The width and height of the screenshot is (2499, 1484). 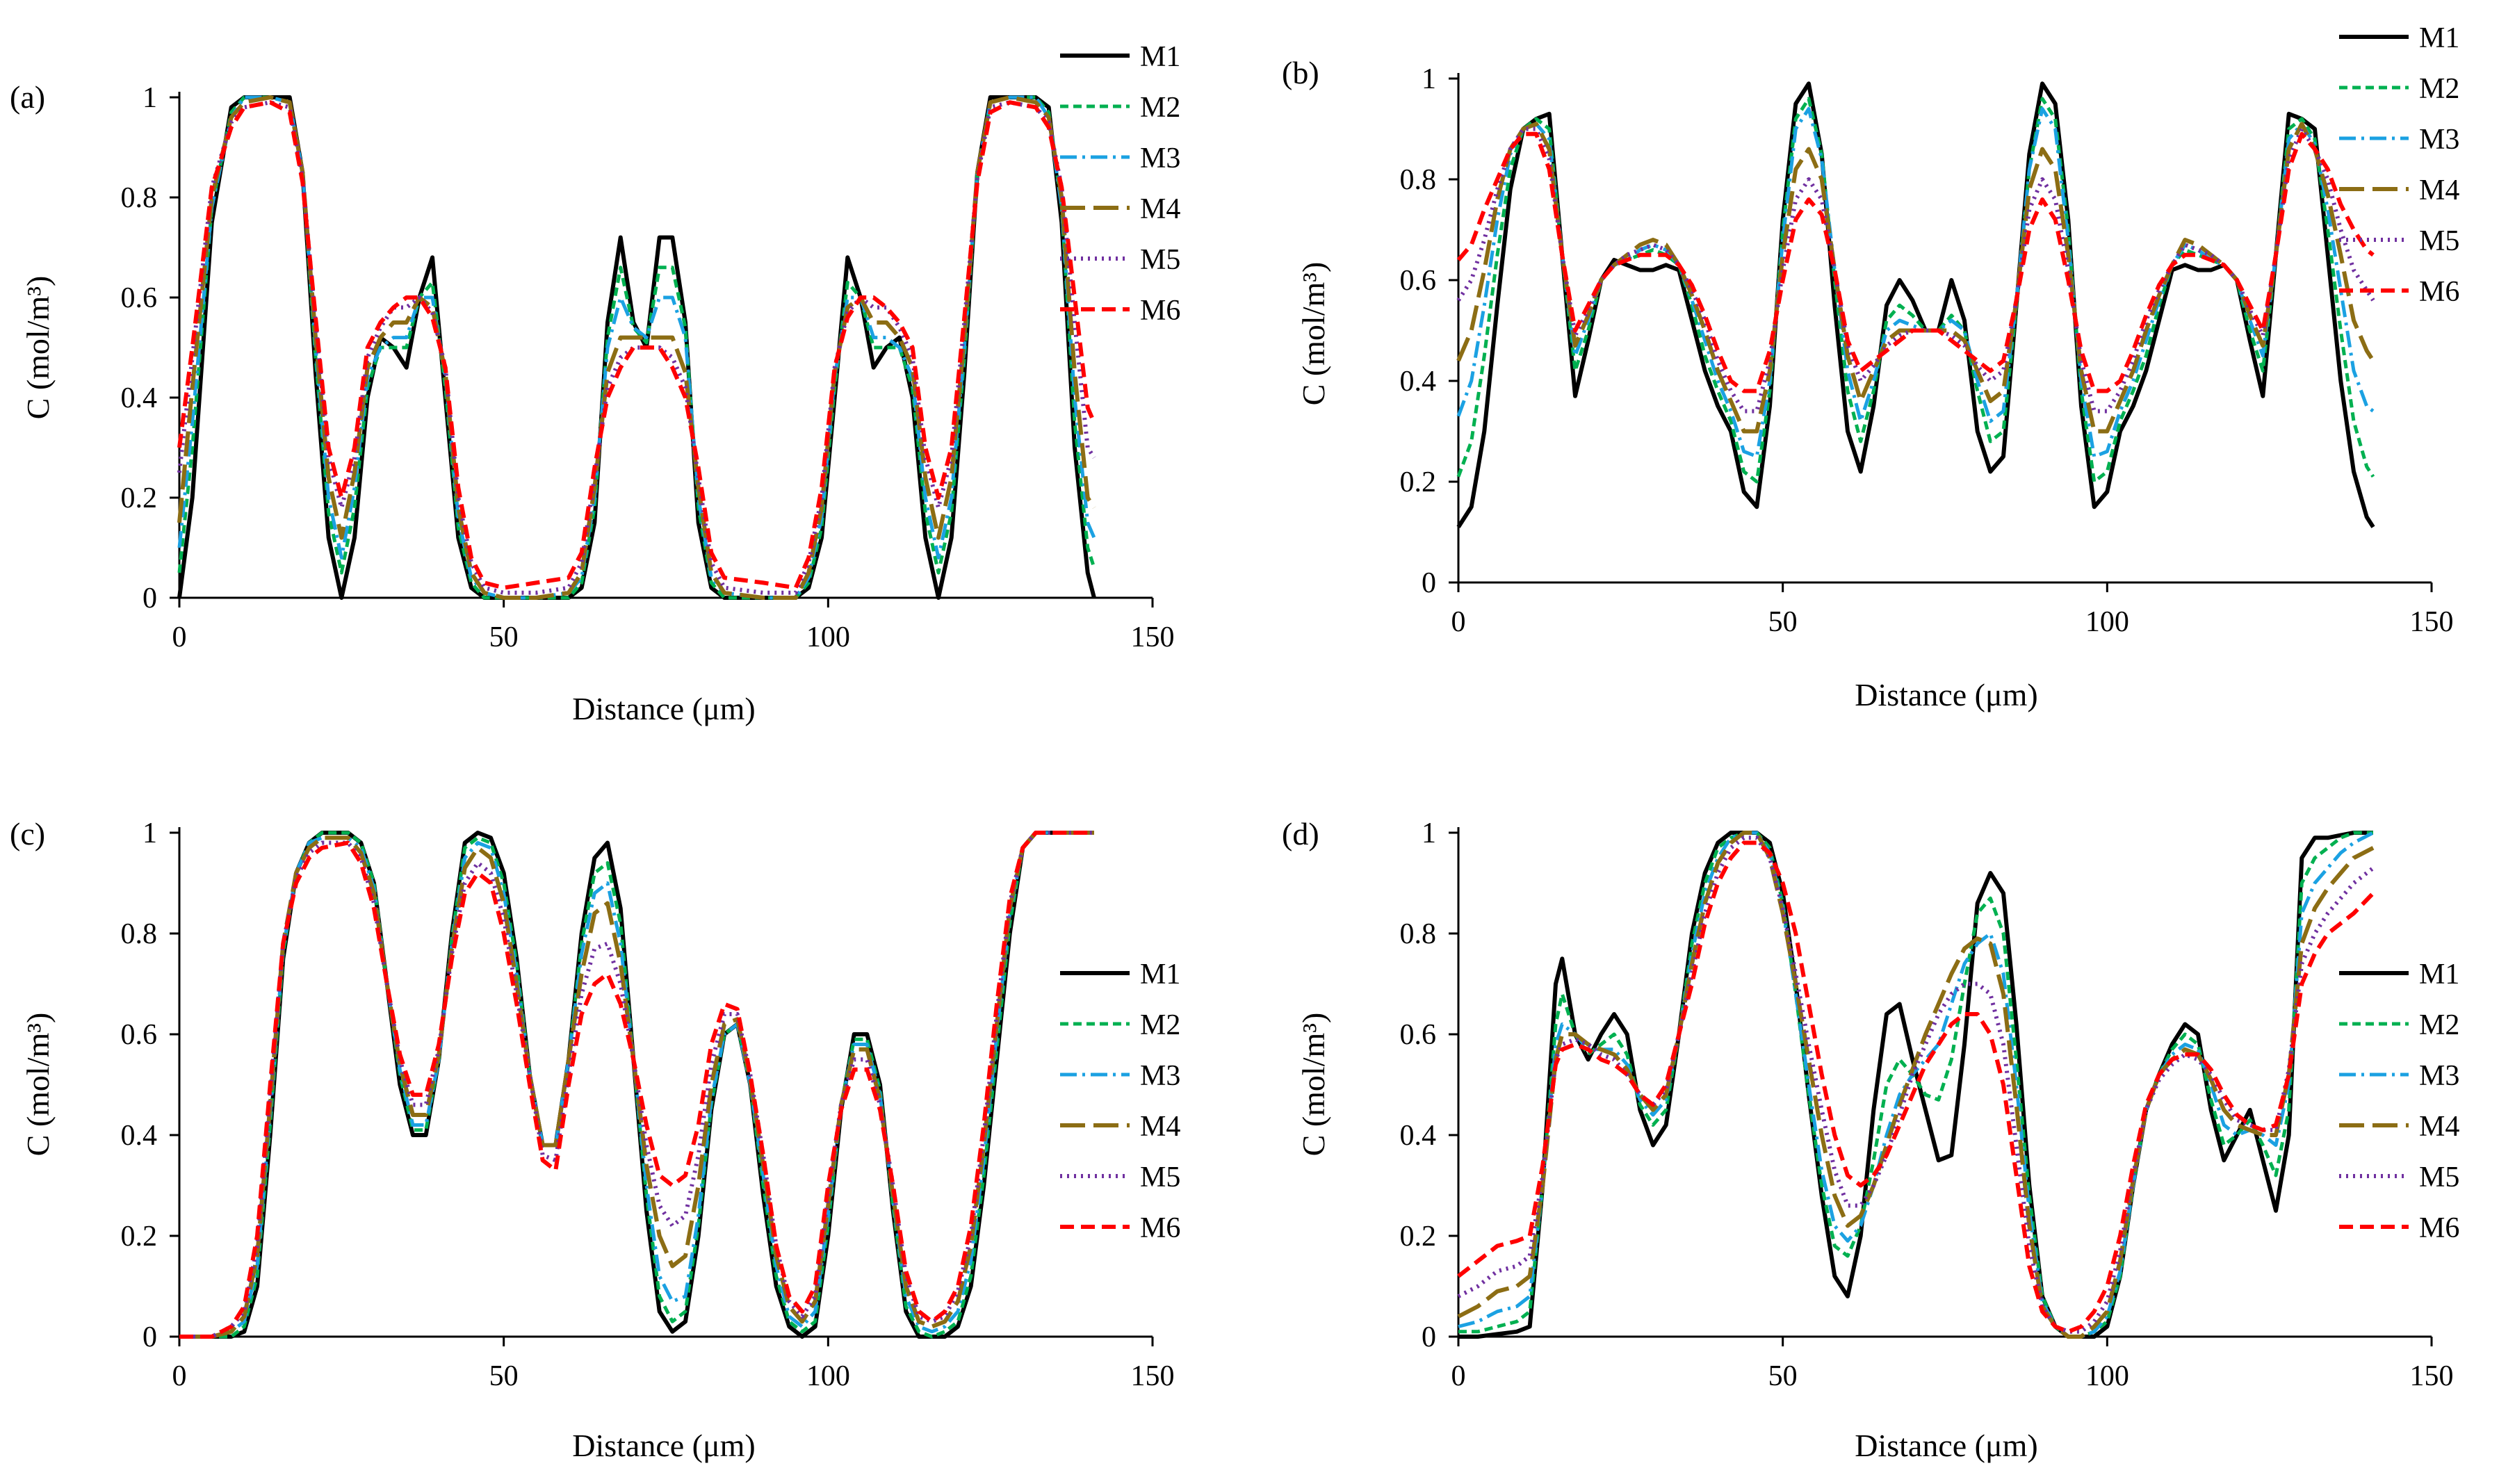 I want to click on series-line-m1, so click(x=1915, y=1085).